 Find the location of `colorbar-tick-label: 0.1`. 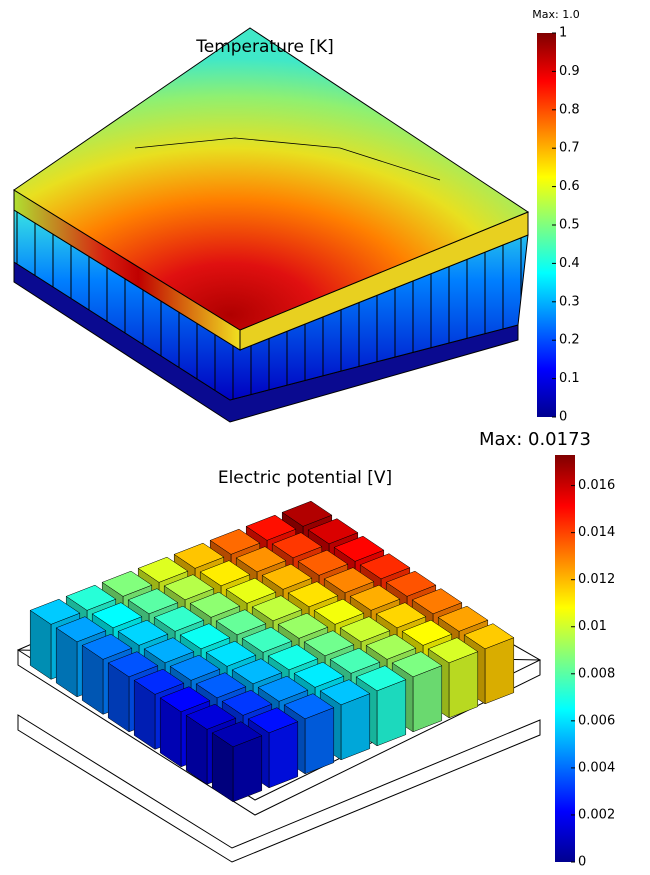

colorbar-tick-label: 0.1 is located at coordinates (569, 378).